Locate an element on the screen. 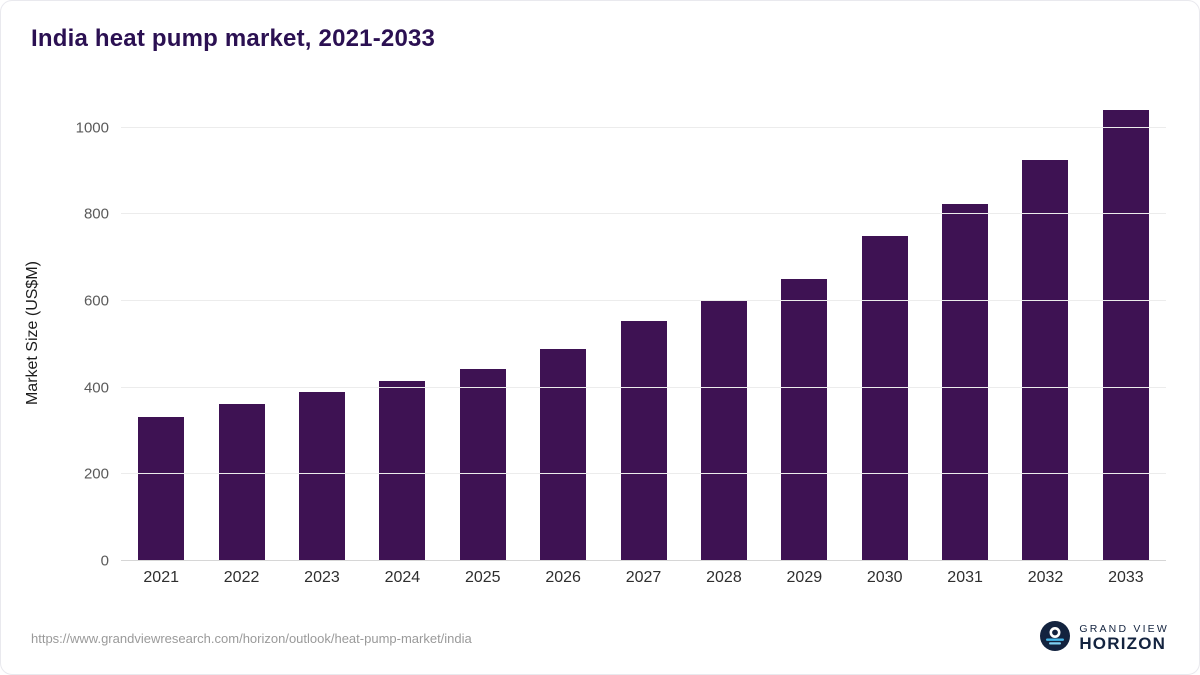  chart-title: India heat pump market, 2021-2033 is located at coordinates (233, 38).